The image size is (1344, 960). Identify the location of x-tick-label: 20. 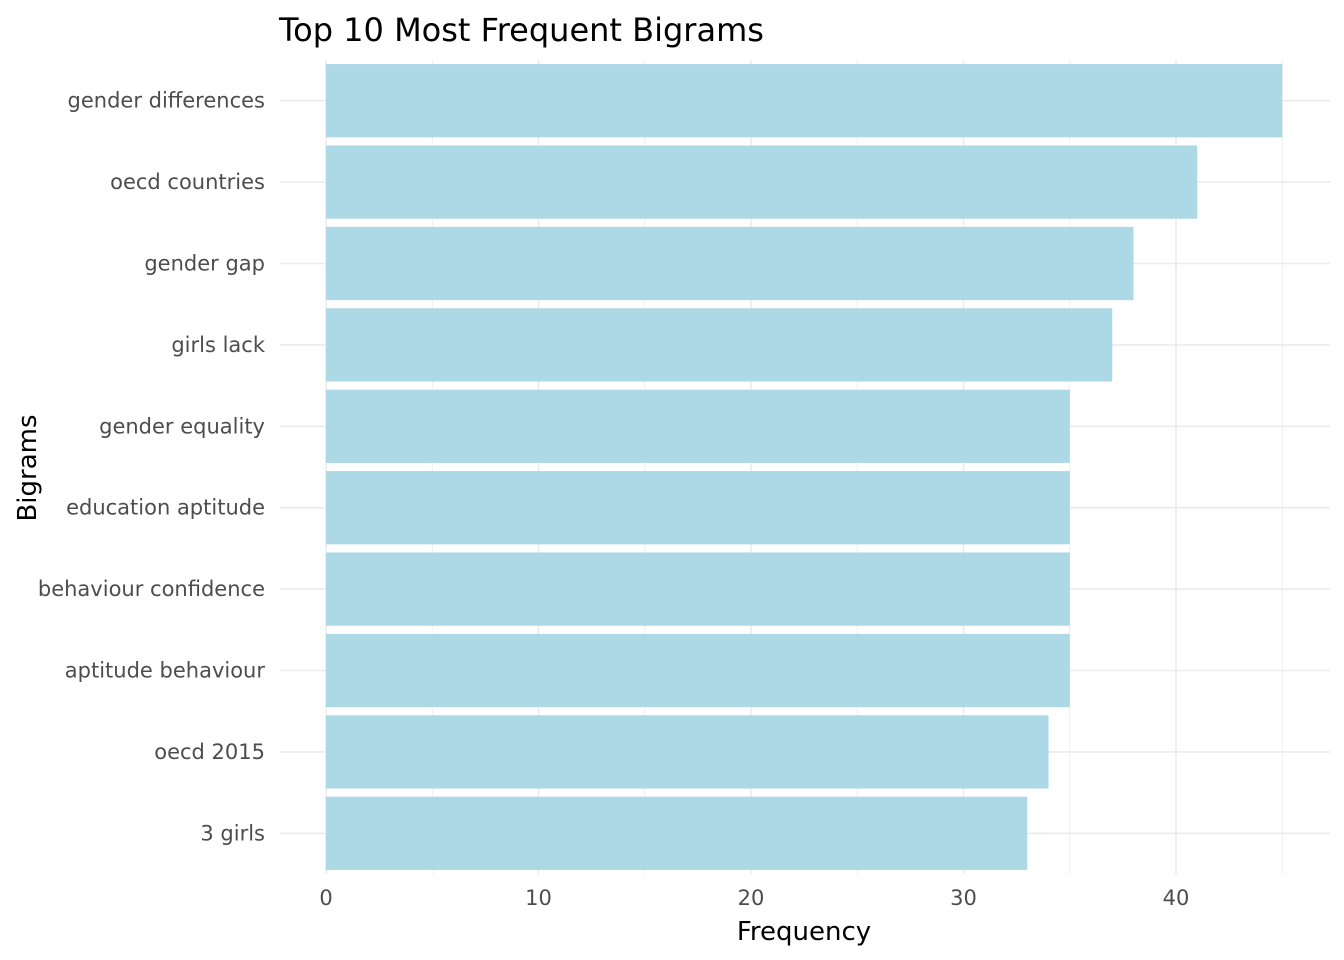
(751, 898).